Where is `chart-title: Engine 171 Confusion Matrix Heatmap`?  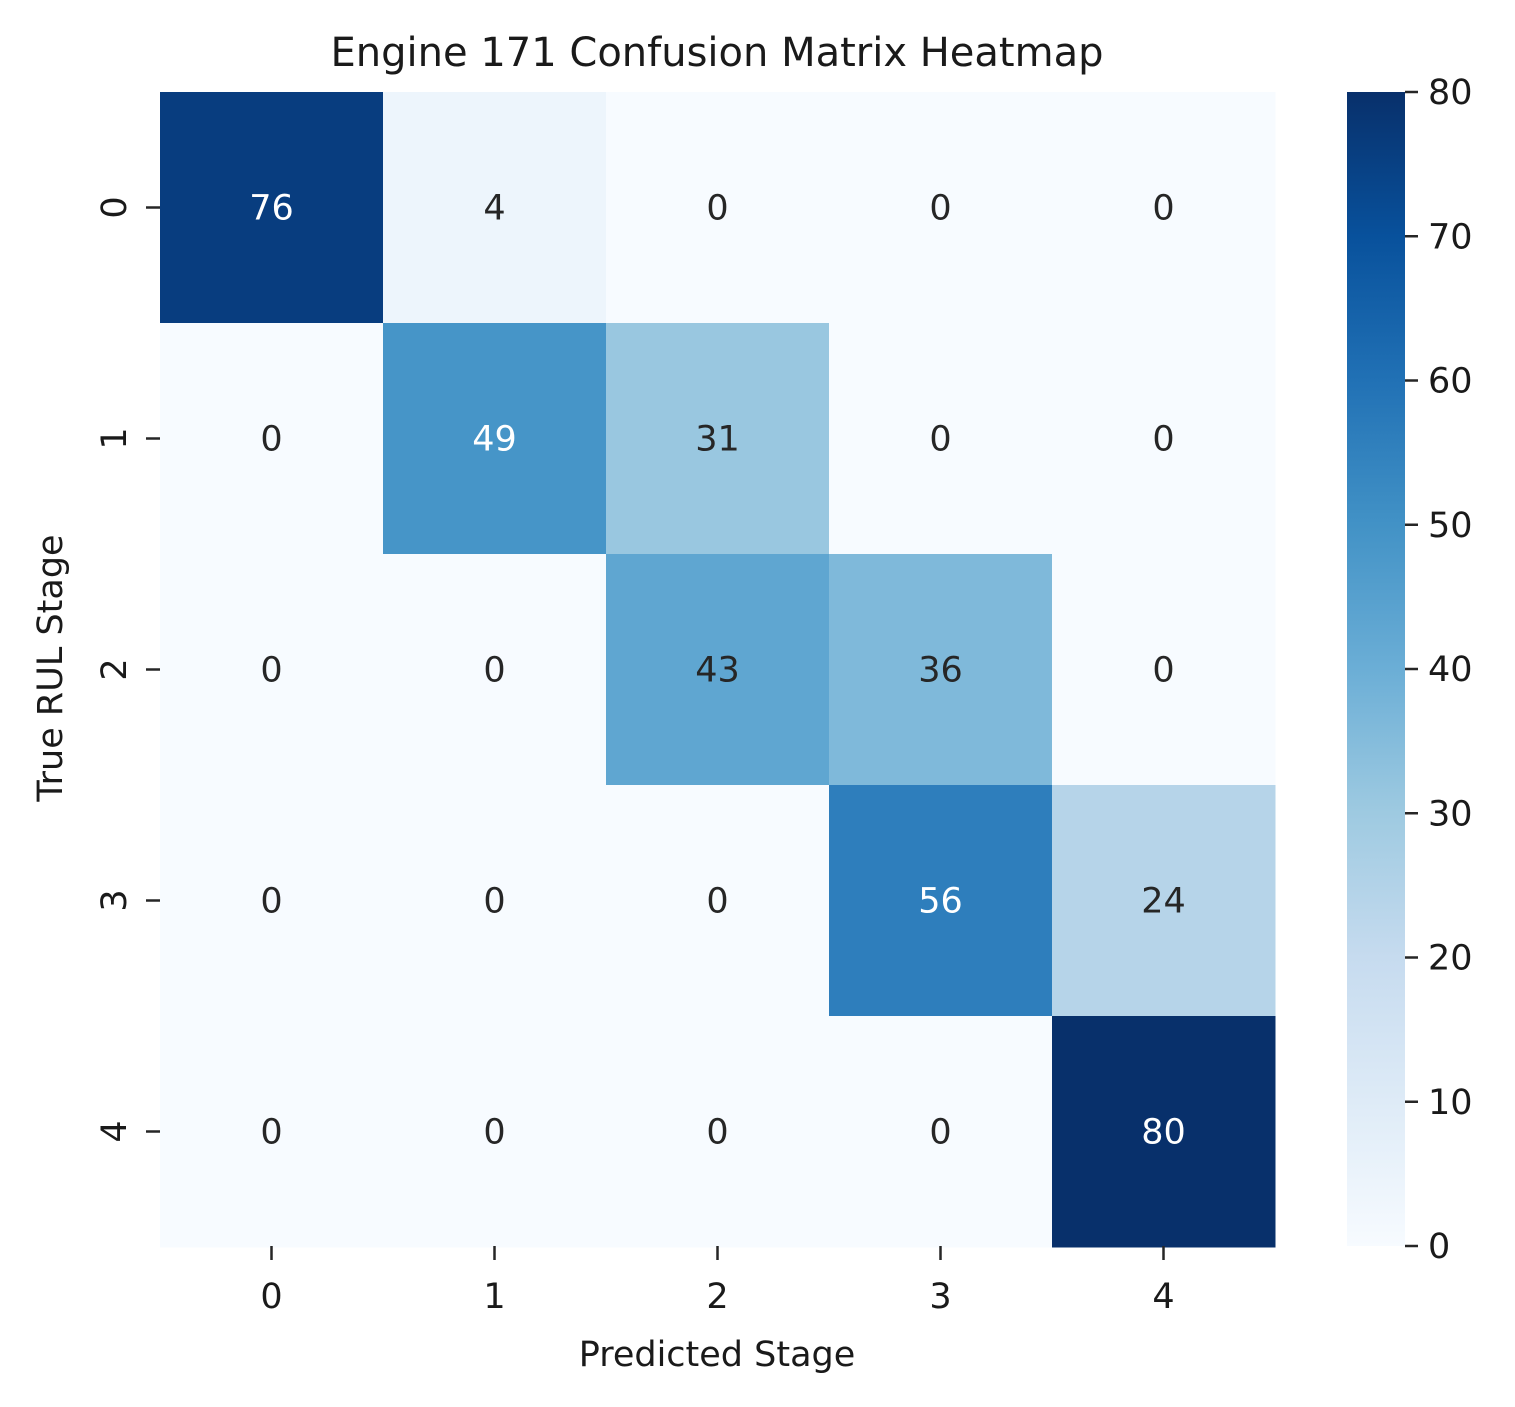
chart-title: Engine 171 Confusion Matrix Heatmap is located at coordinates (717, 53).